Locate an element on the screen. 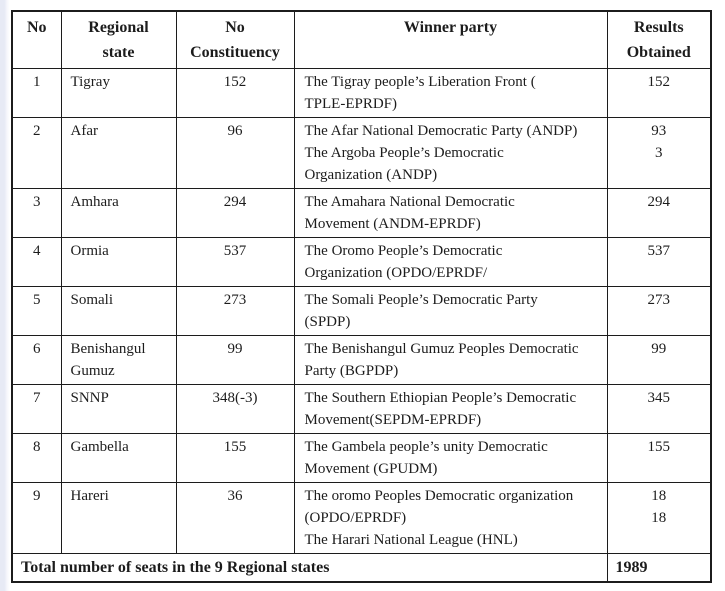  cell-no: 8 is located at coordinates (36, 458).